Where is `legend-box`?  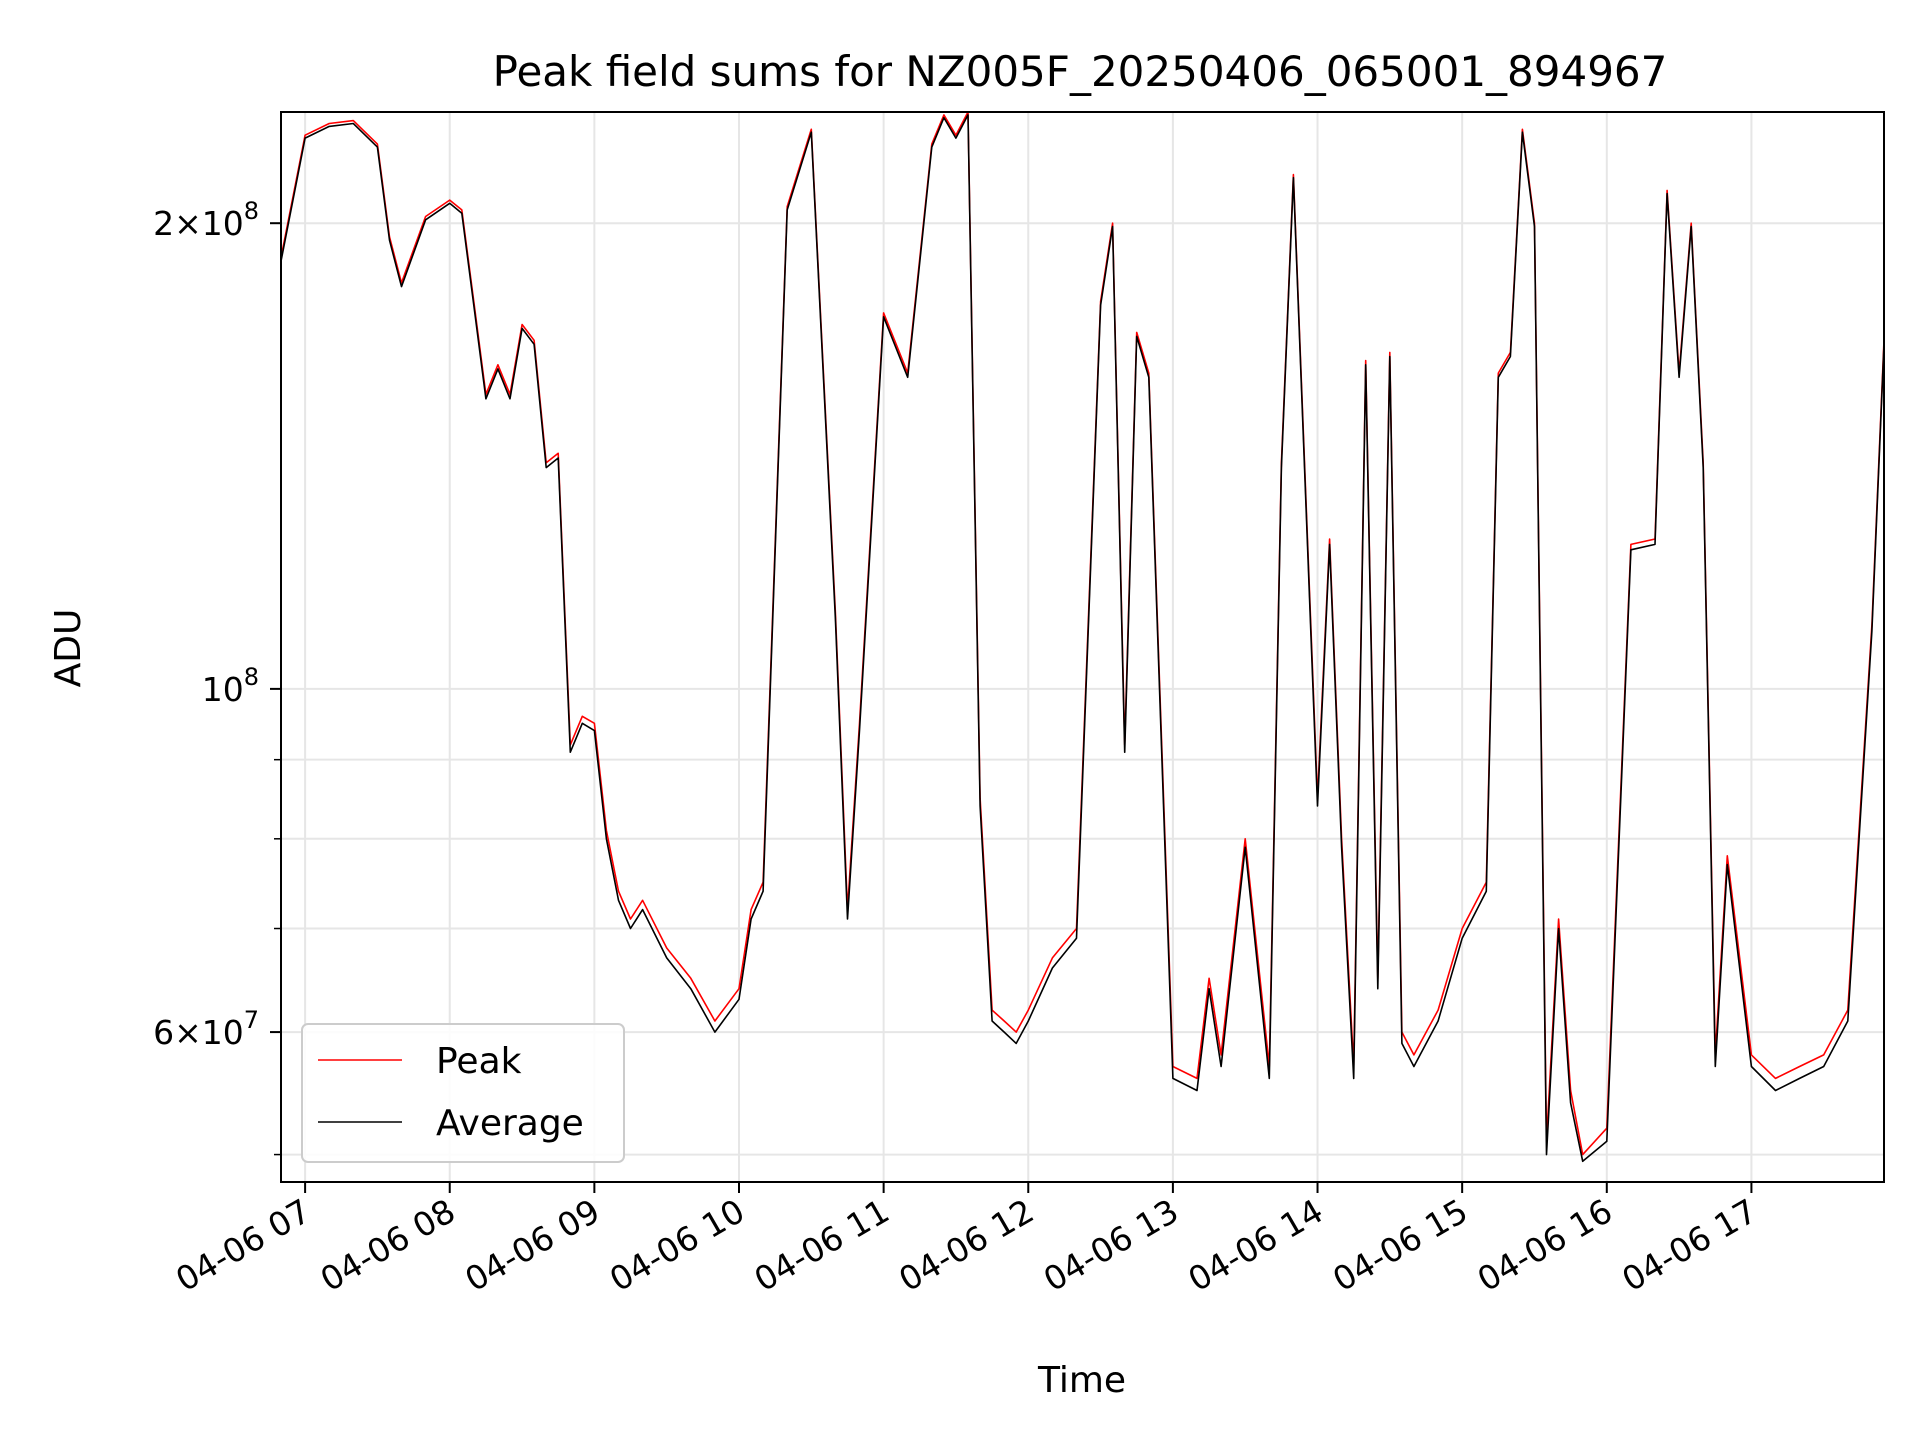 legend-box is located at coordinates (463, 1093).